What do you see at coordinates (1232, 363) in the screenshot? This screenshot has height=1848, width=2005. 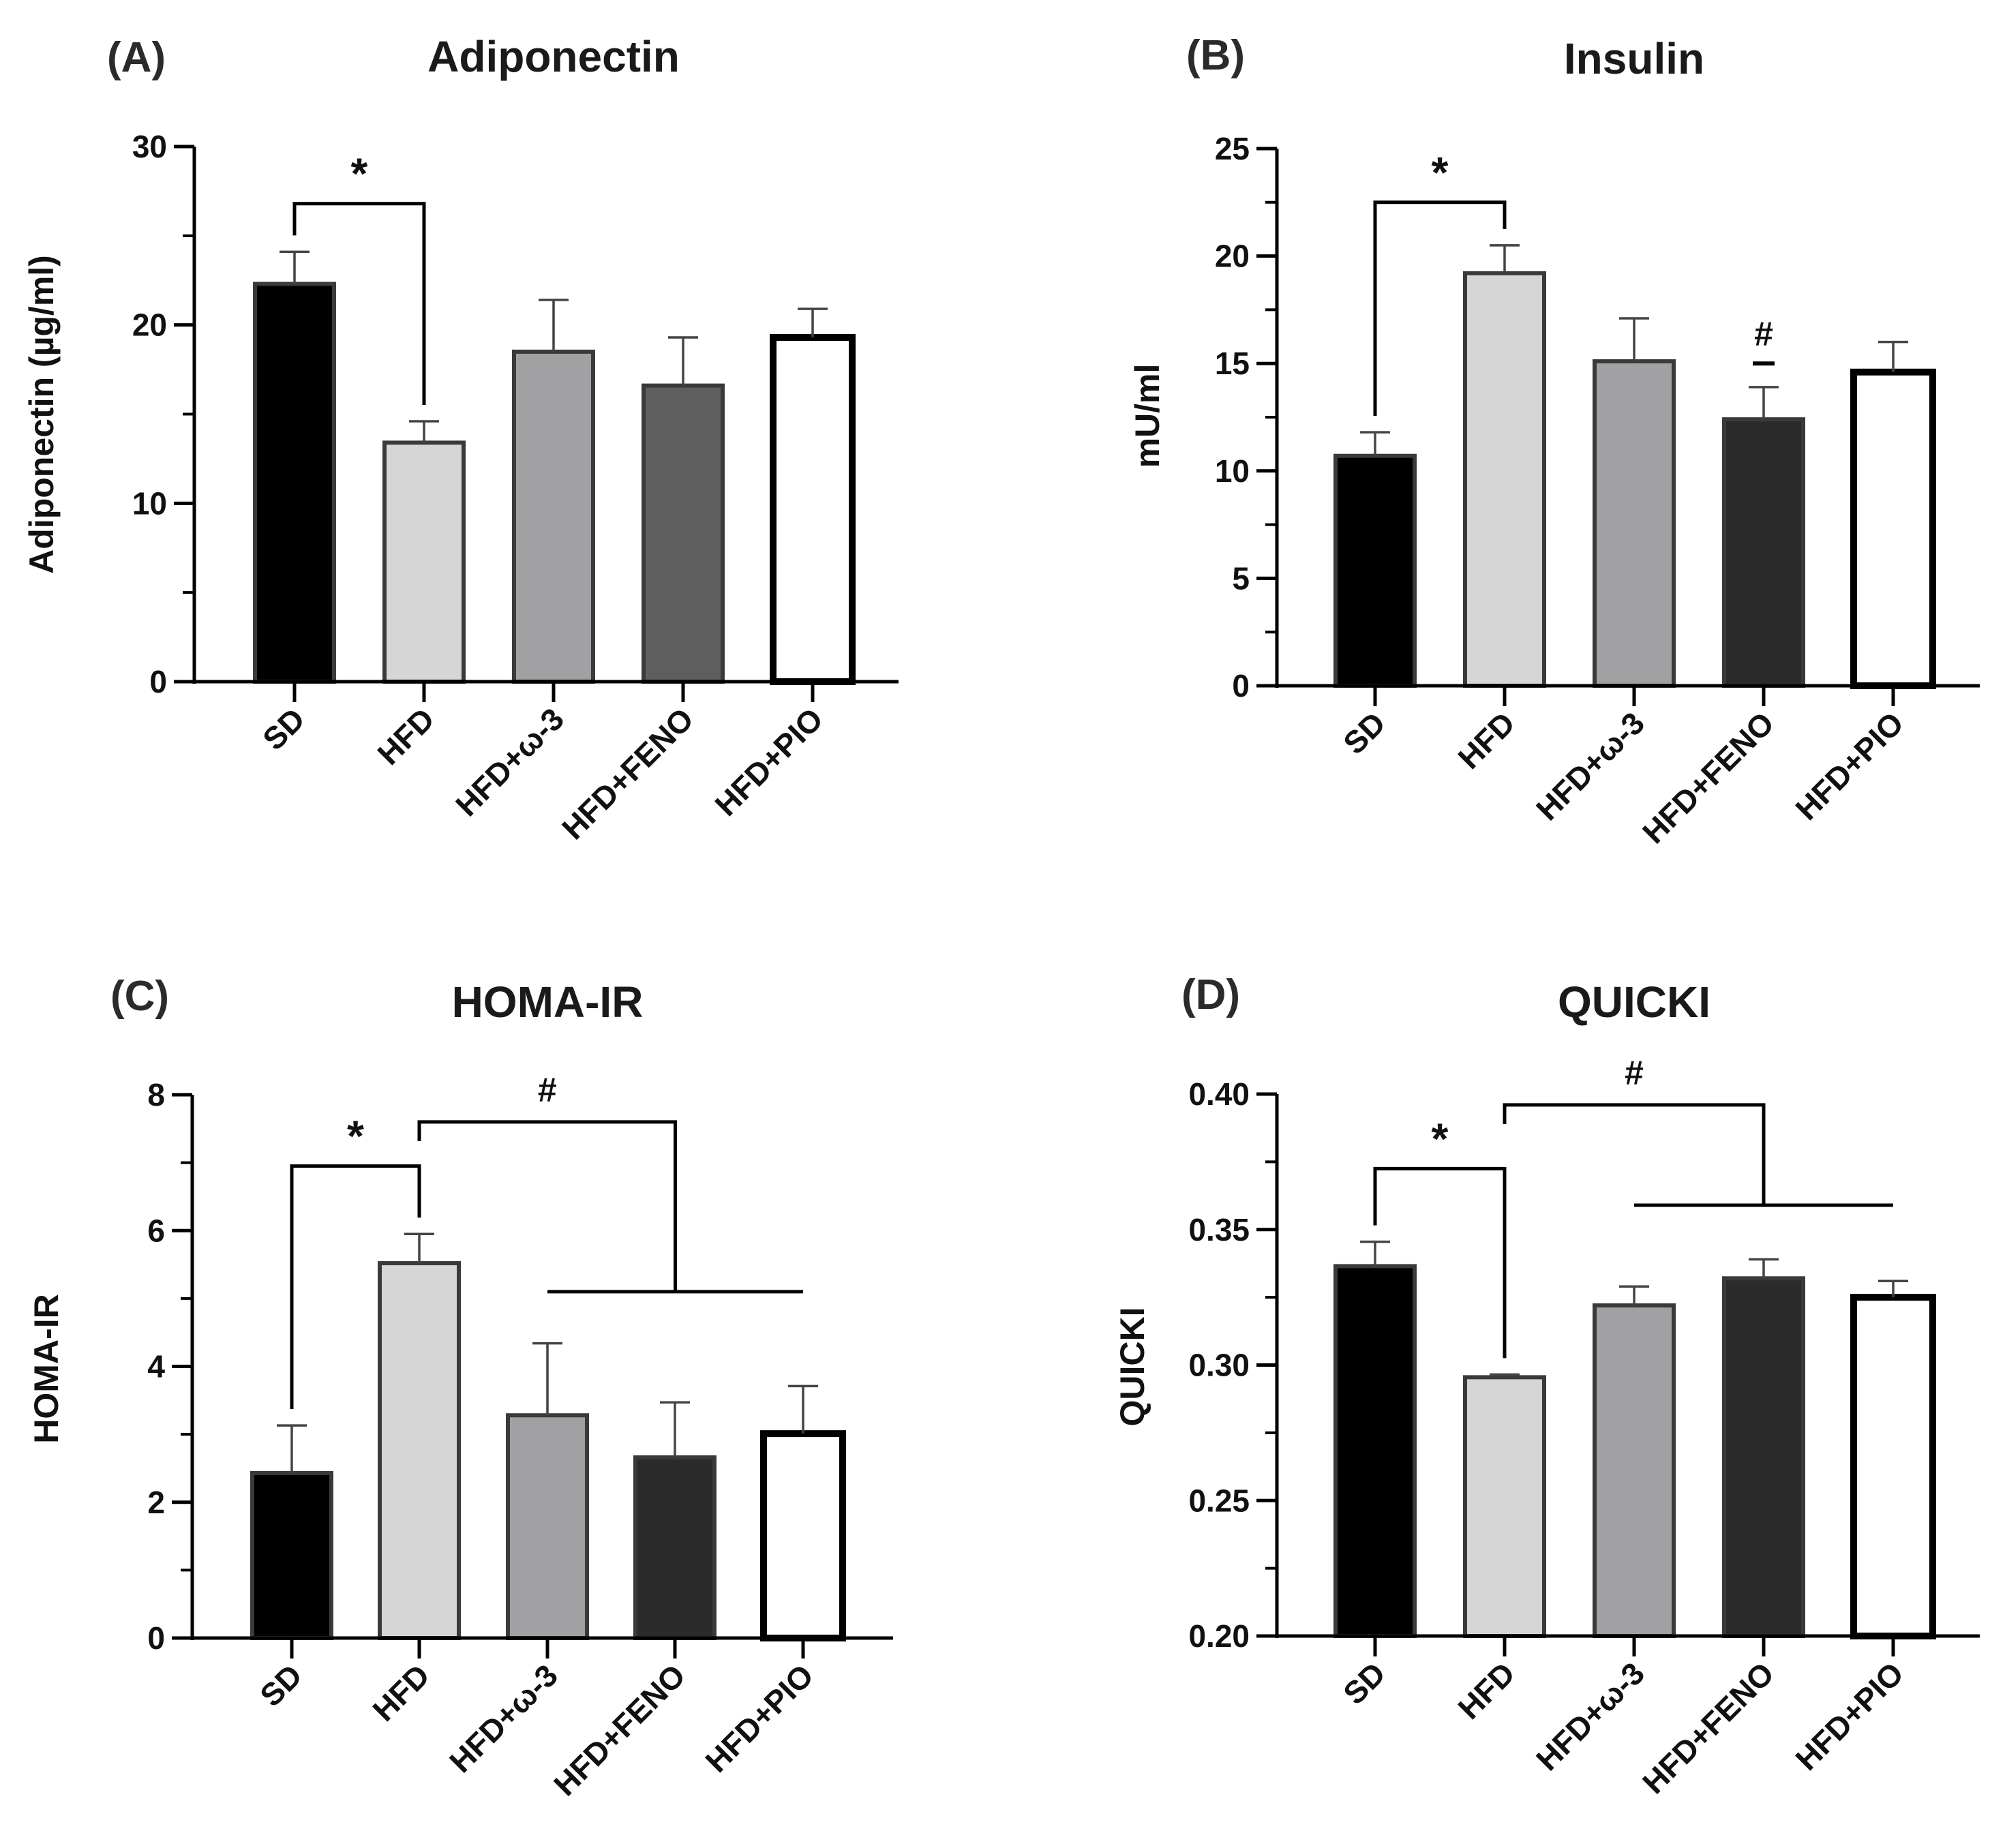 I see `y-tick-label: 15` at bounding box center [1232, 363].